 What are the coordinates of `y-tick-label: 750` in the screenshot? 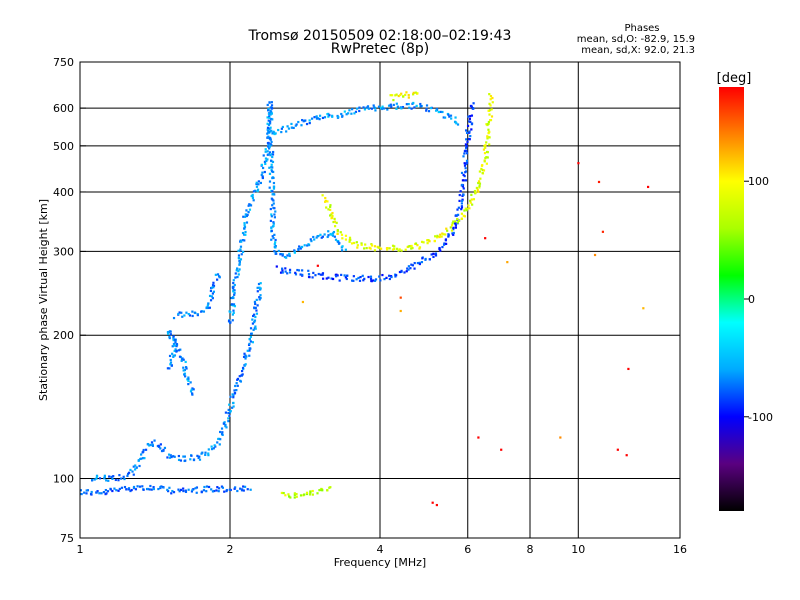 It's located at (63, 62).